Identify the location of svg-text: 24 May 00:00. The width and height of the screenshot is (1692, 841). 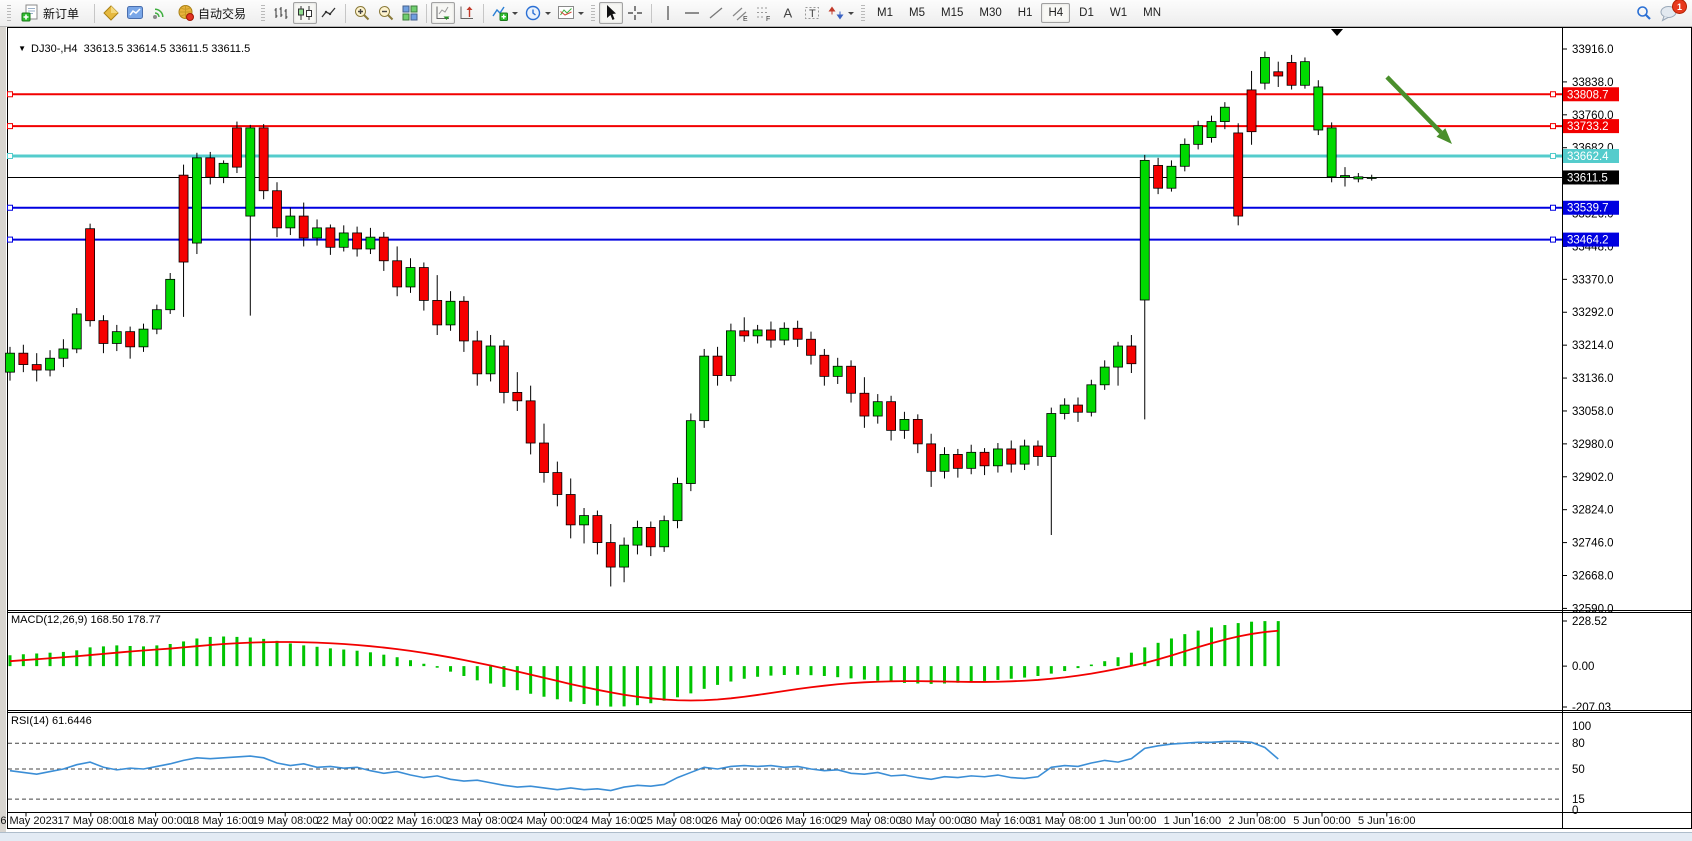
(544, 821).